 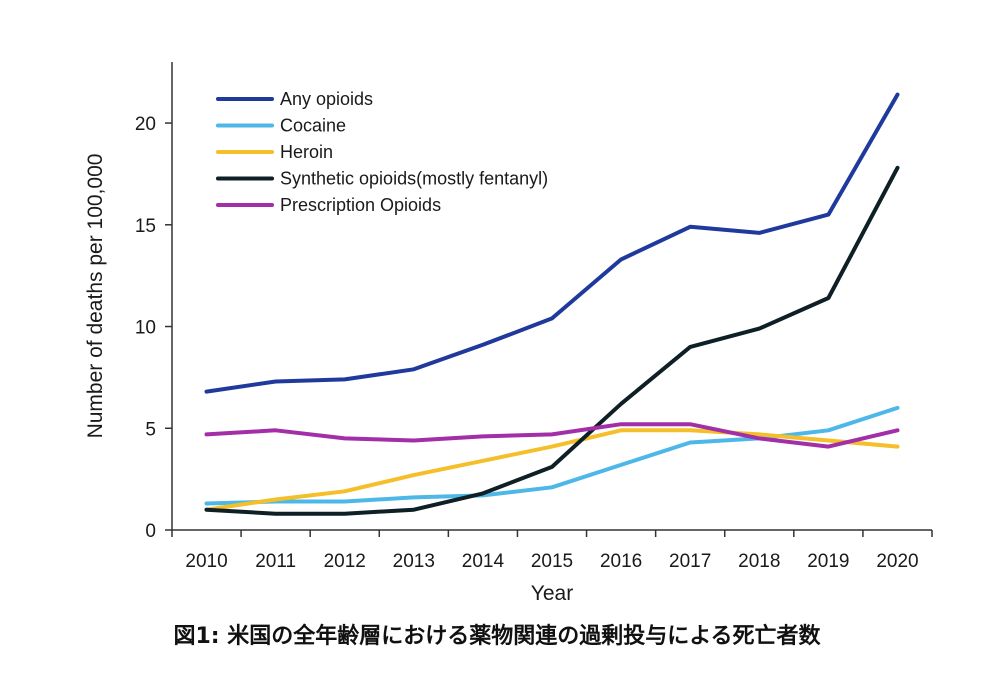 I want to click on x-tick-label: 2013, so click(x=414, y=561).